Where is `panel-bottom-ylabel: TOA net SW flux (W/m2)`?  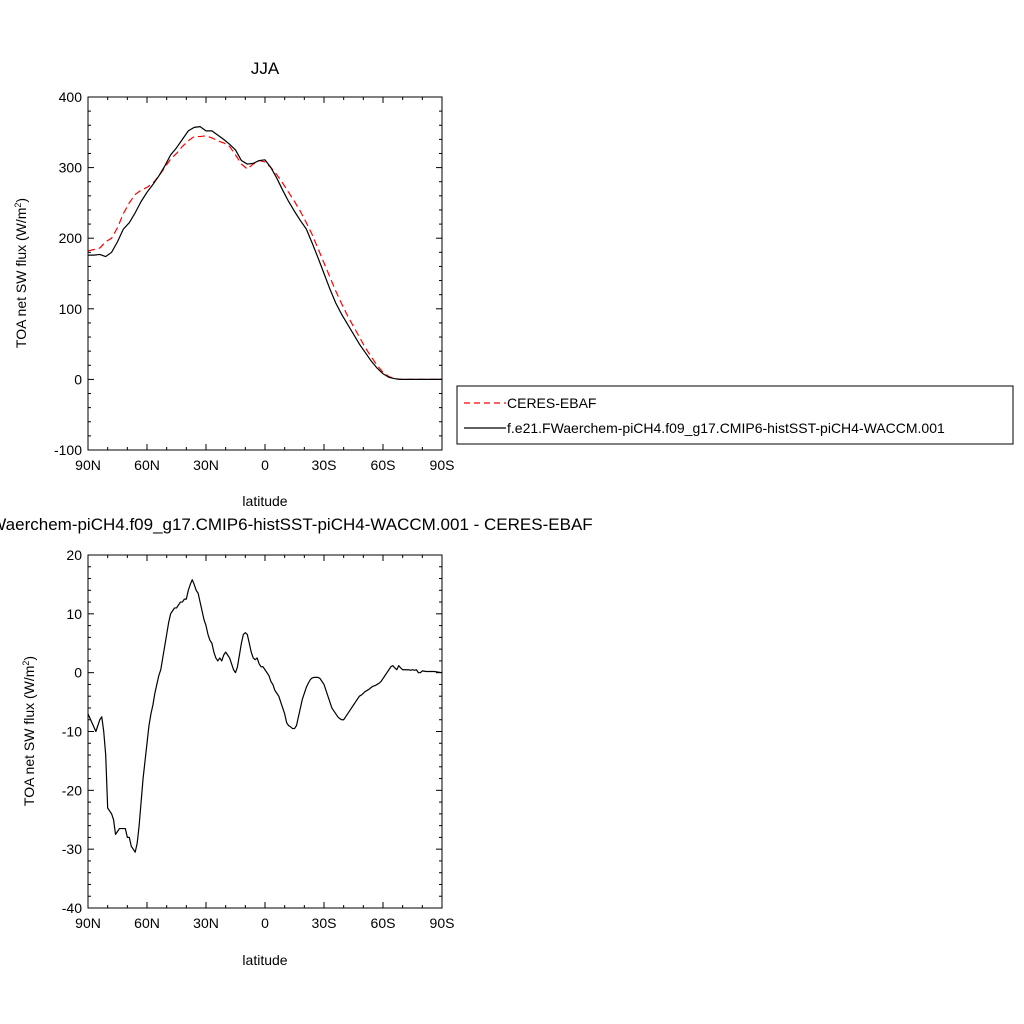 panel-bottom-ylabel: TOA net SW flux (W/m2) is located at coordinates (29, 731).